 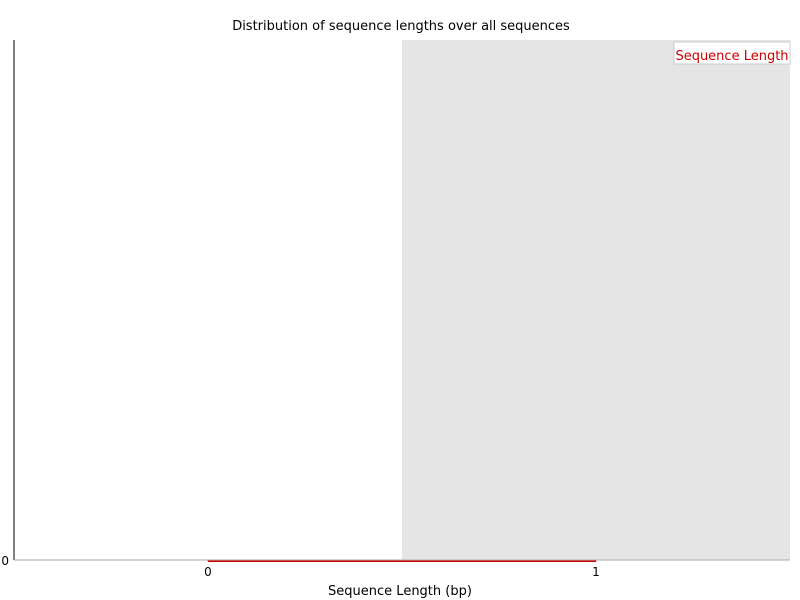 What do you see at coordinates (402, 561) in the screenshot?
I see `series-layer` at bounding box center [402, 561].